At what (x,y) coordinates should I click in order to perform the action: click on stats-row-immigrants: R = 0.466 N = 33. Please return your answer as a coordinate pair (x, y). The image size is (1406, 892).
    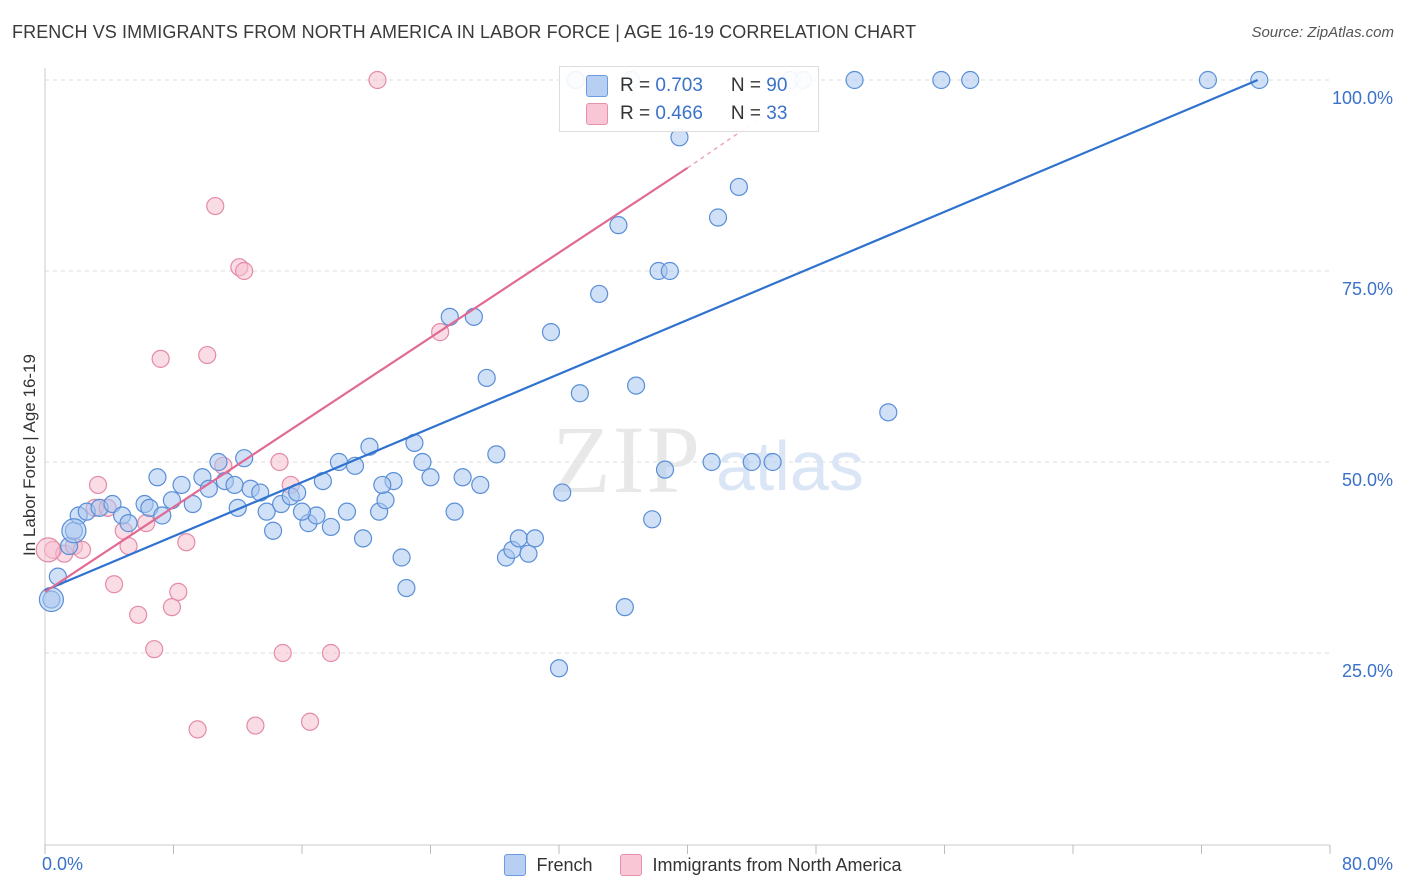
    Looking at the image, I should click on (686, 114).